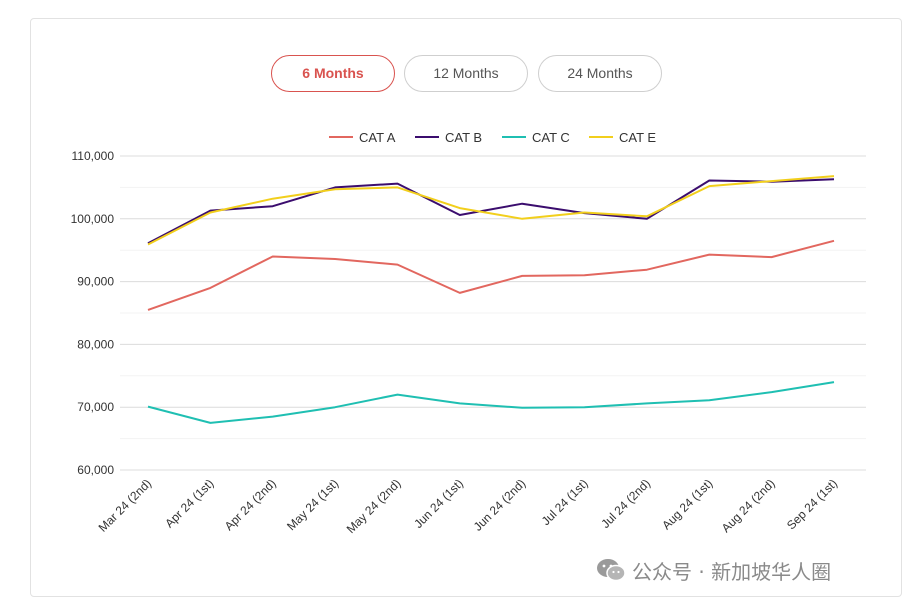  I want to click on series-line-cat-e, so click(491, 210).